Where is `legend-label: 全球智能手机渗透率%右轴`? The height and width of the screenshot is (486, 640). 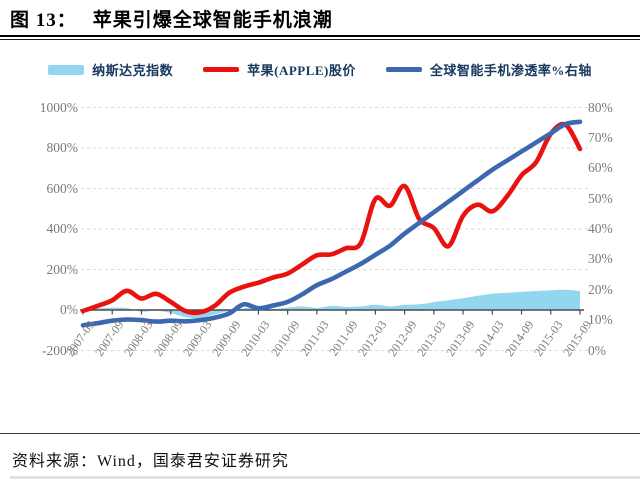
legend-label: 全球智能手机渗透率%右轴 is located at coordinates (510, 70).